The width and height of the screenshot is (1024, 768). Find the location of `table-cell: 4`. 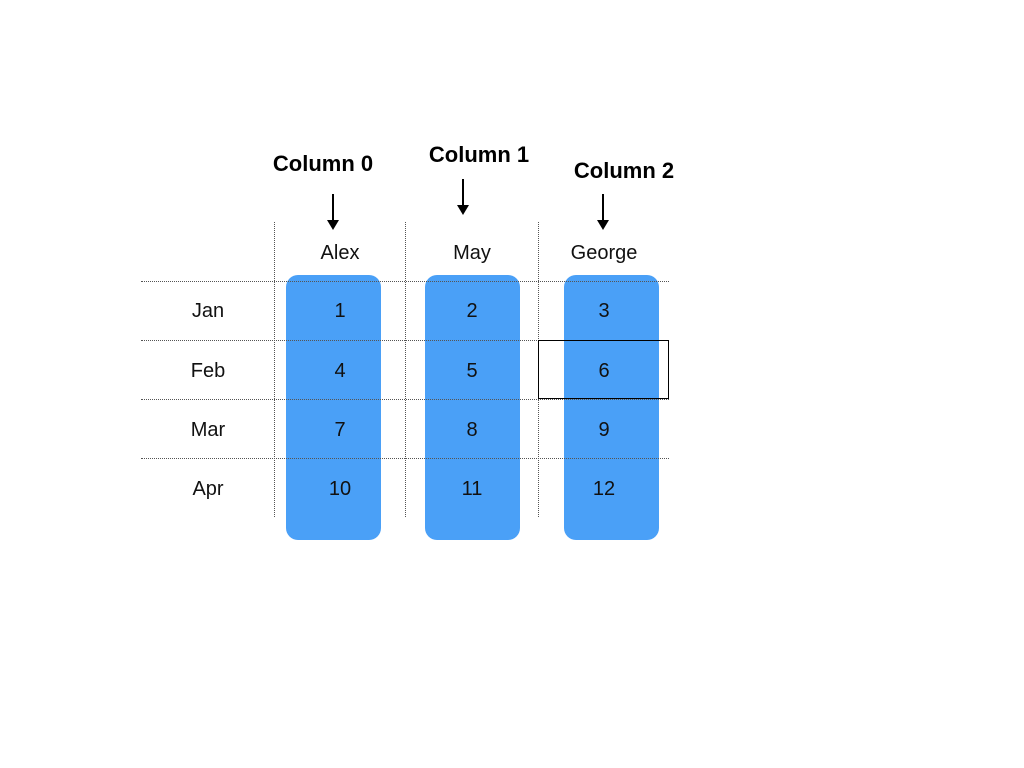

table-cell: 4 is located at coordinates (340, 371).